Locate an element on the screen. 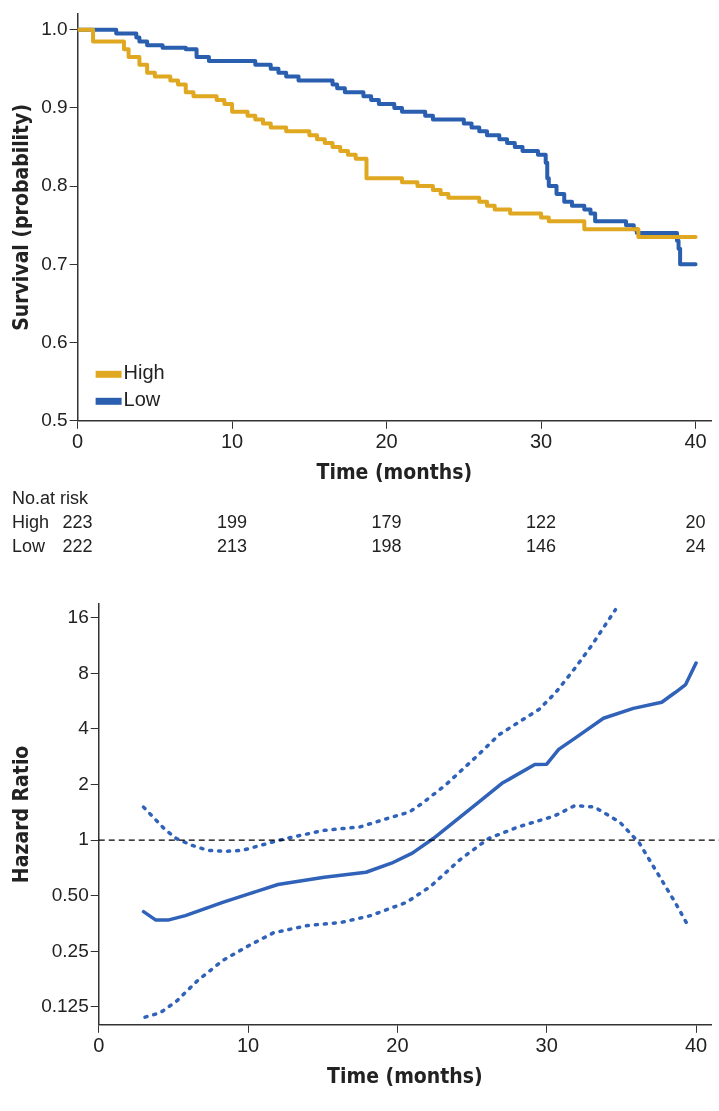 Image resolution: width=719 pixels, height=1111 pixels. text: 179 is located at coordinates (386, 521).